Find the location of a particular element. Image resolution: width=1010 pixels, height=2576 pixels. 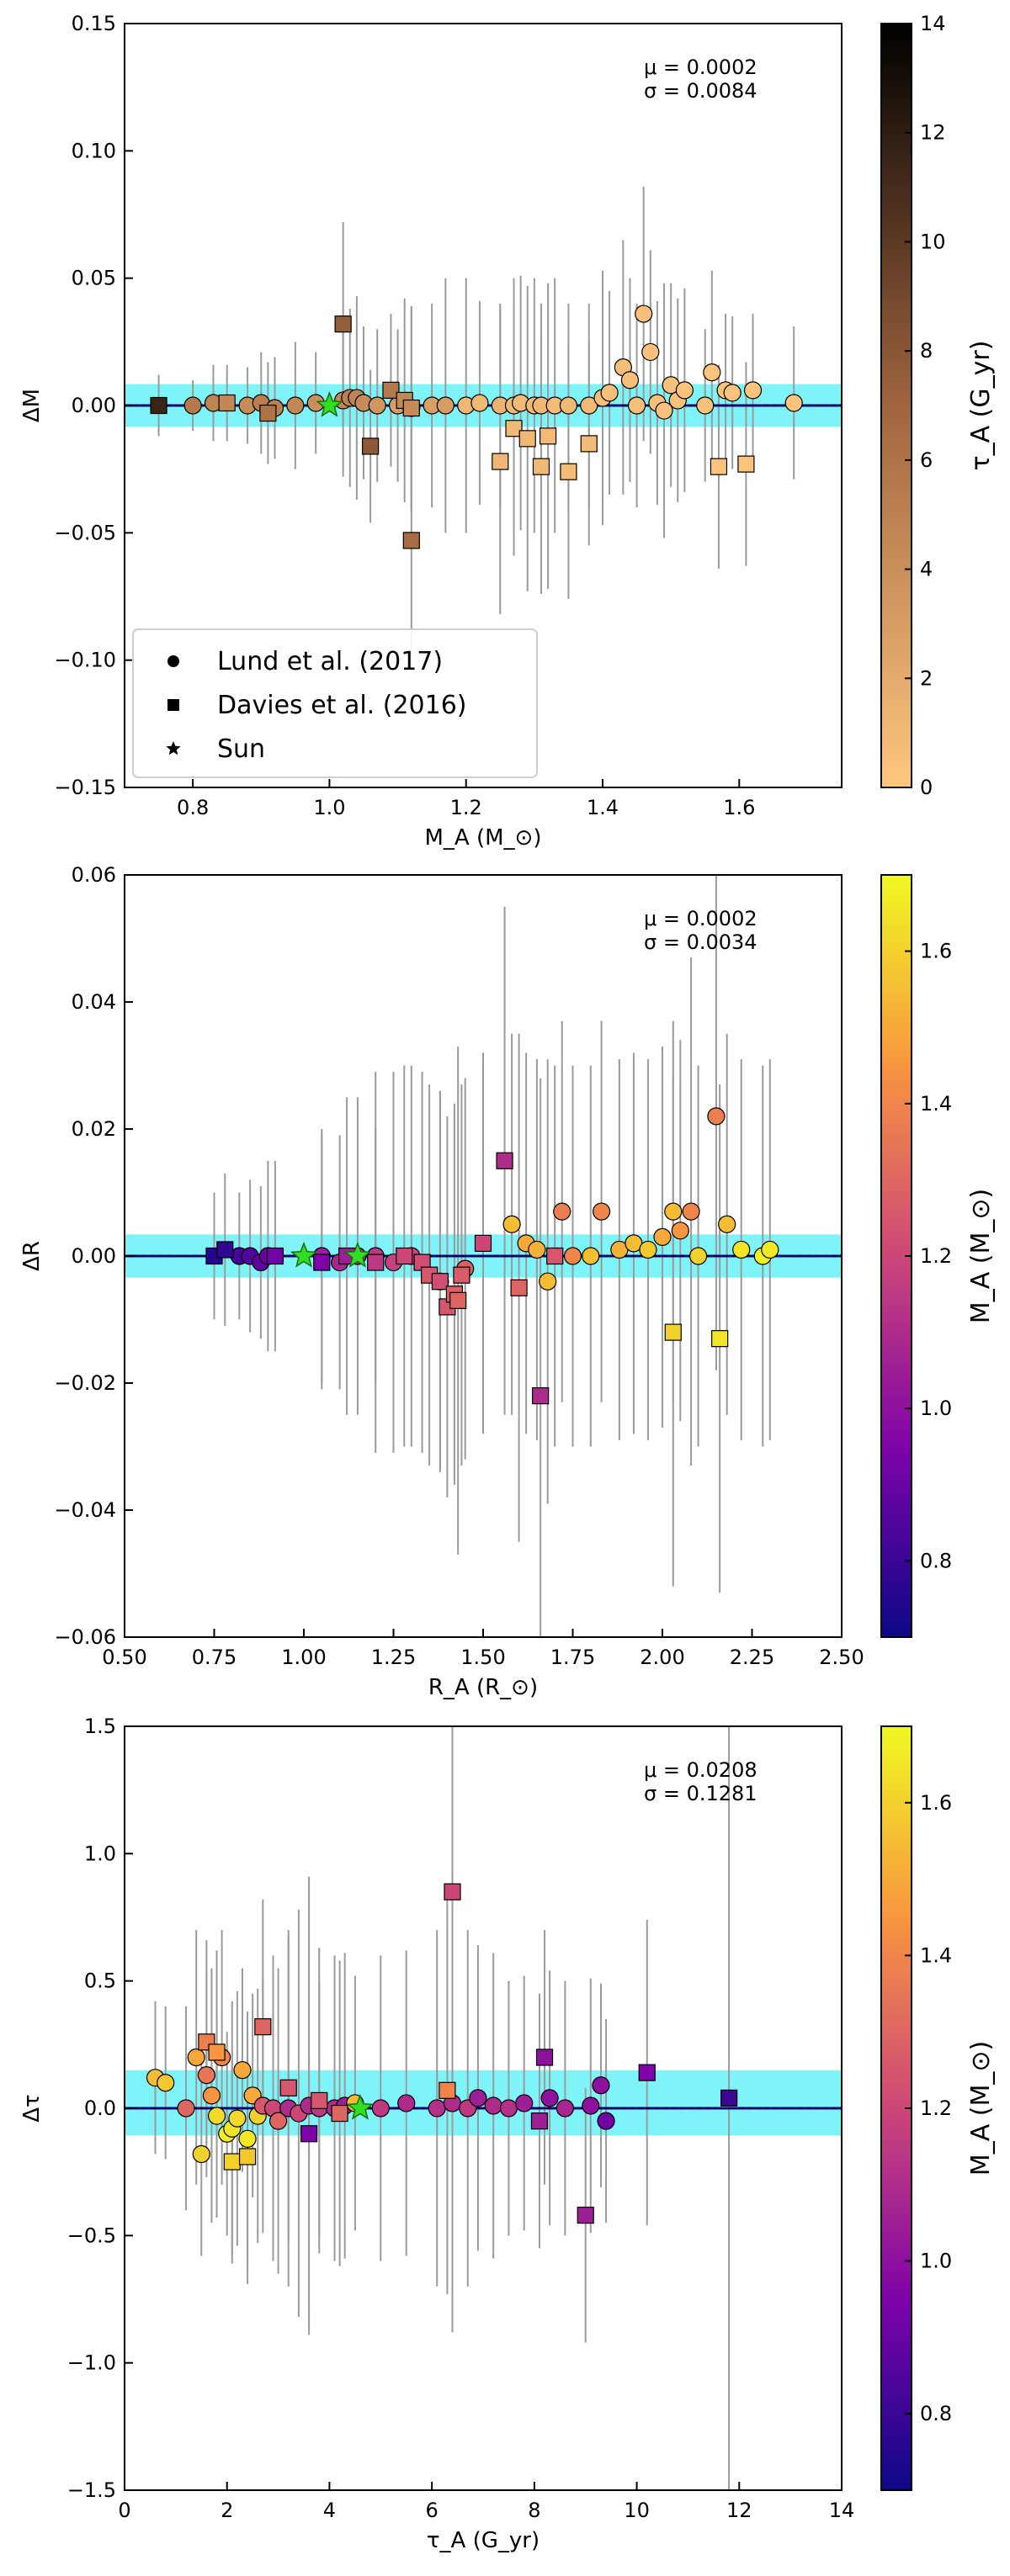

y-tick-label: 0.06 is located at coordinates (94, 875).